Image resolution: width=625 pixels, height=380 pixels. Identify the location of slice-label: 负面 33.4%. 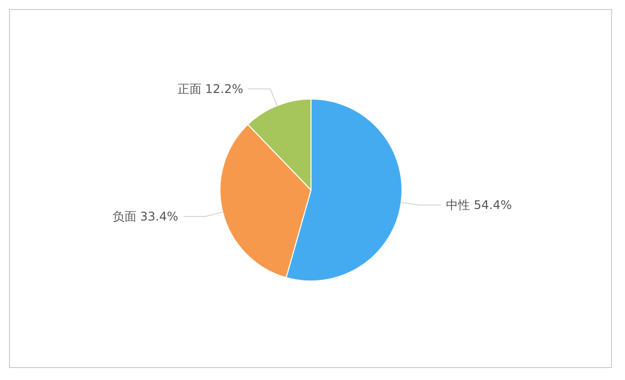
(145, 216).